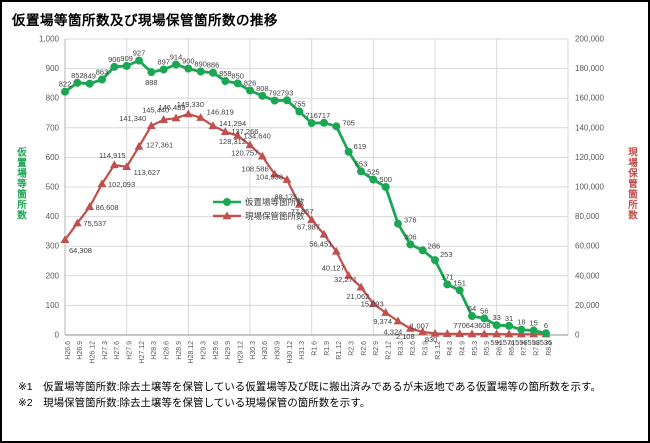 The width and height of the screenshot is (650, 443). I want to click on data-label: 755, so click(299, 104).